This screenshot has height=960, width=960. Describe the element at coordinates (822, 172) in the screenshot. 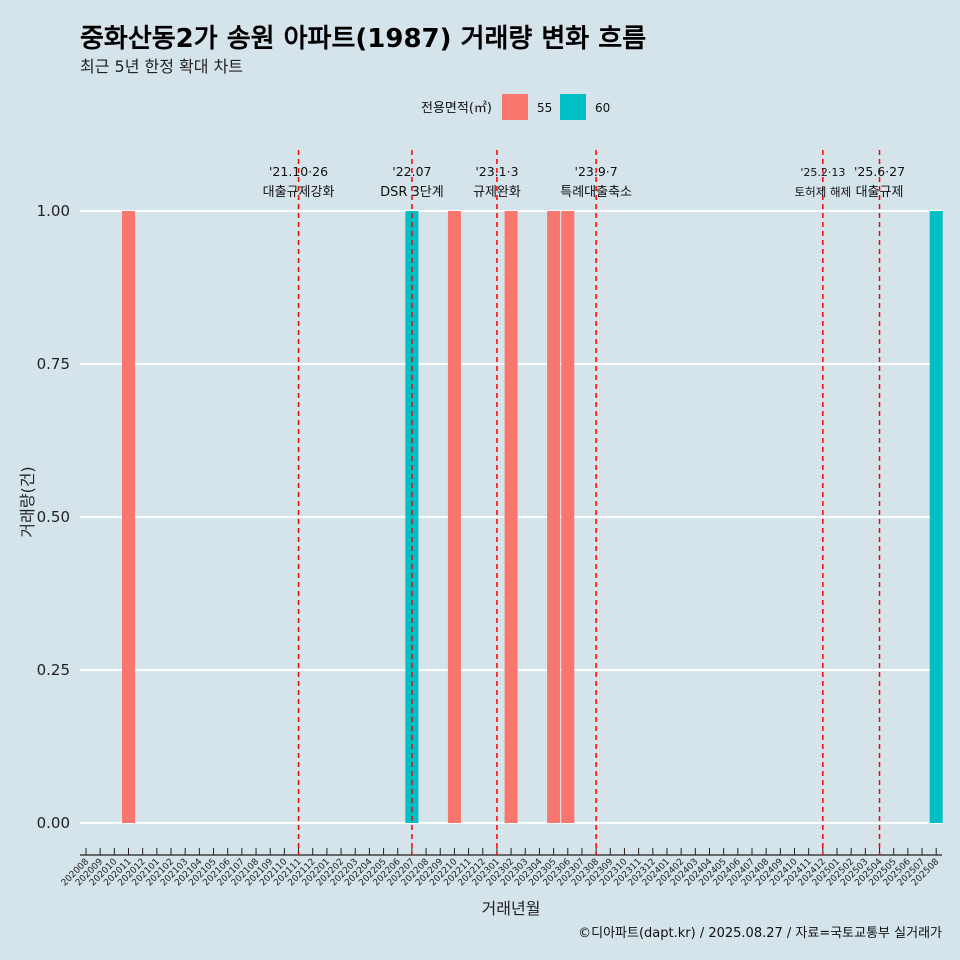

I see `event-date-label: '25.2·13` at that location.